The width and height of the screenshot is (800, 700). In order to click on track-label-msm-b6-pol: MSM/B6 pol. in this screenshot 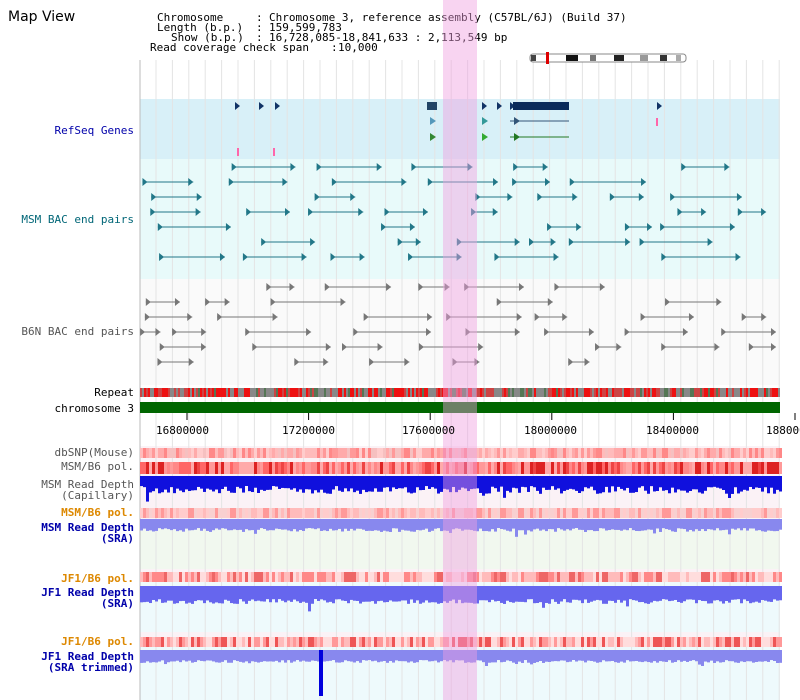, I will do `click(97, 466)`.